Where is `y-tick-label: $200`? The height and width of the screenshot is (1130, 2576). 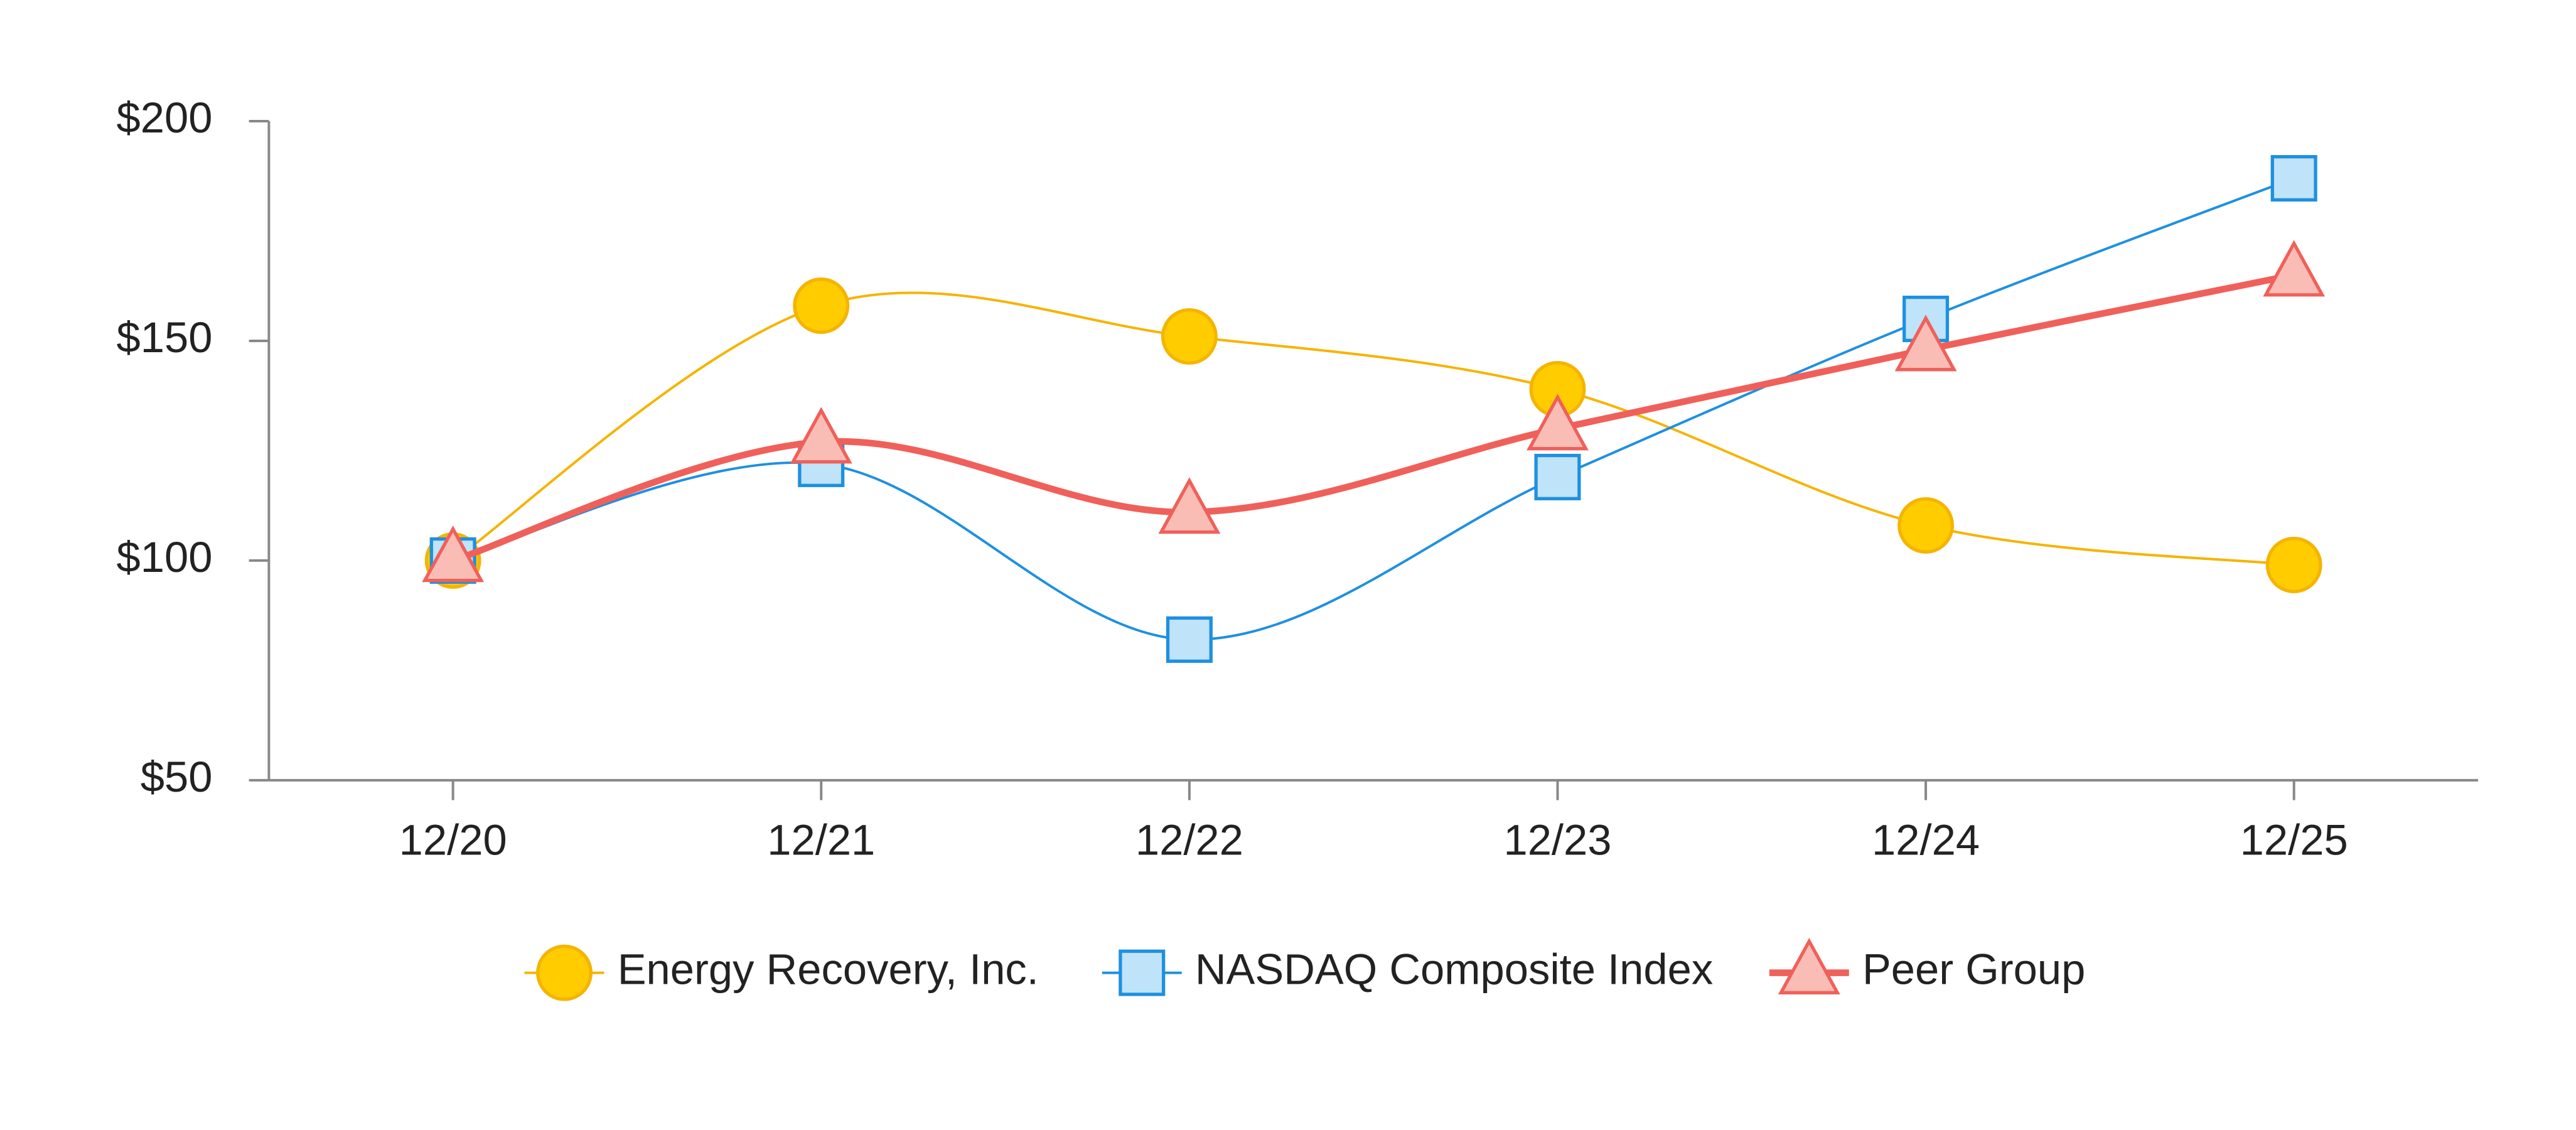 y-tick-label: $200 is located at coordinates (165, 118).